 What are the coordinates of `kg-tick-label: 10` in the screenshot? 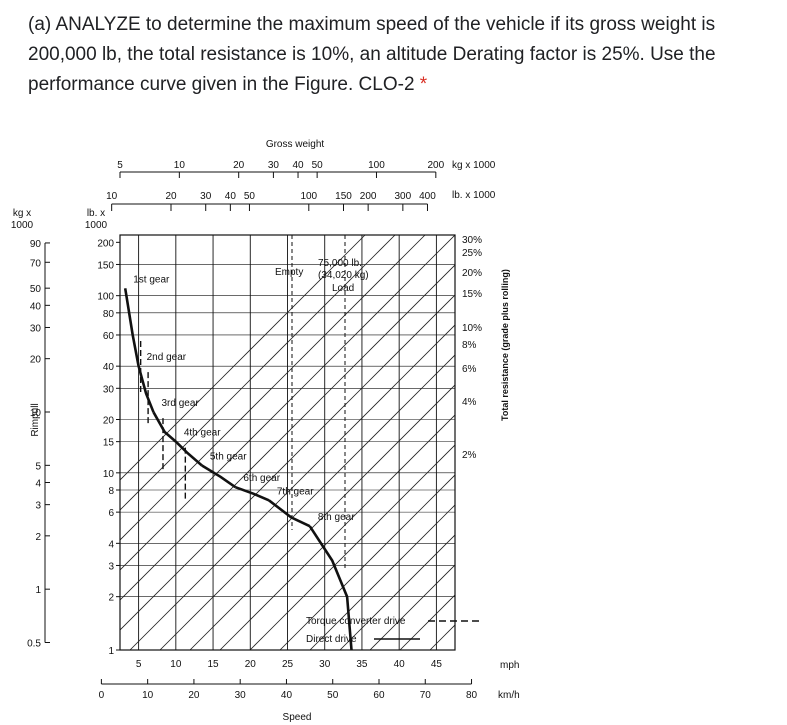 It's located at (36, 413).